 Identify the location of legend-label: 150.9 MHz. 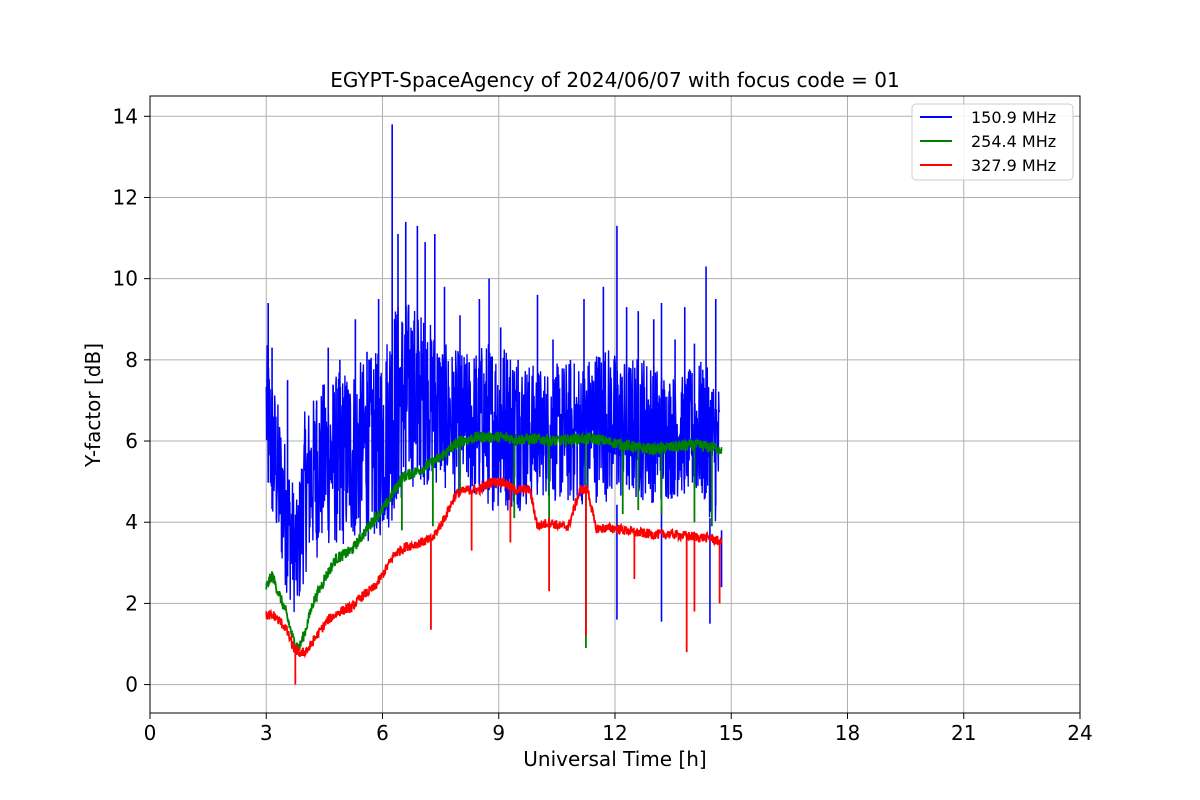
(1013, 117).